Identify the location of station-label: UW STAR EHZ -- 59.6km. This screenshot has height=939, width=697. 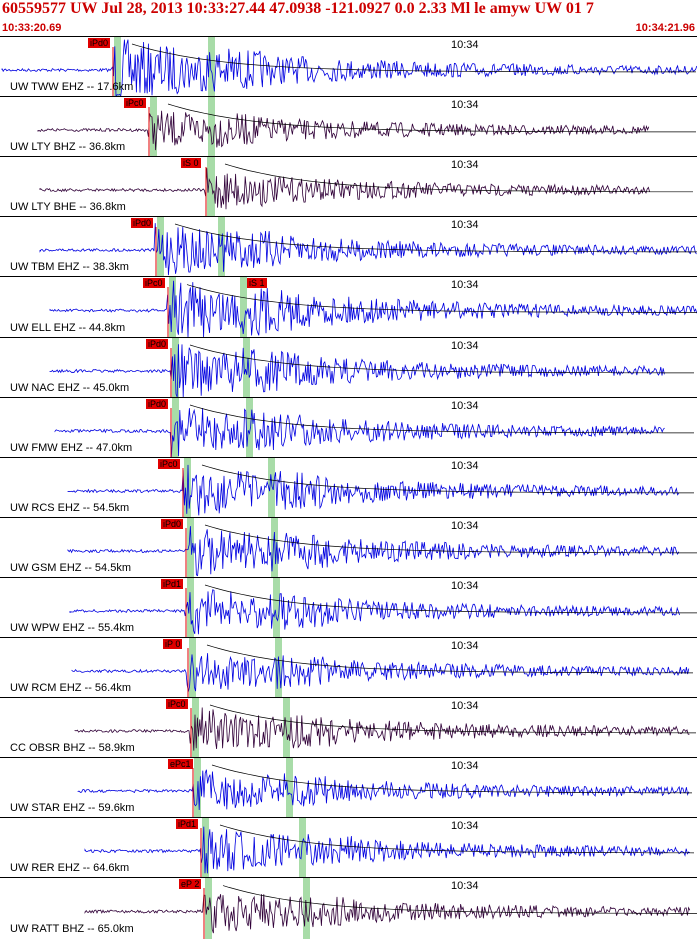
(72, 808).